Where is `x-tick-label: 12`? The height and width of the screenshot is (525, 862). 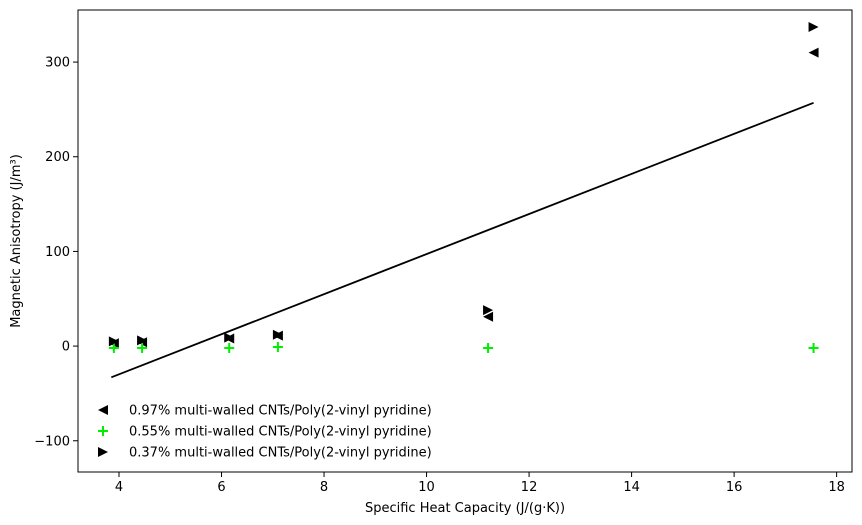 x-tick-label: 12 is located at coordinates (529, 487).